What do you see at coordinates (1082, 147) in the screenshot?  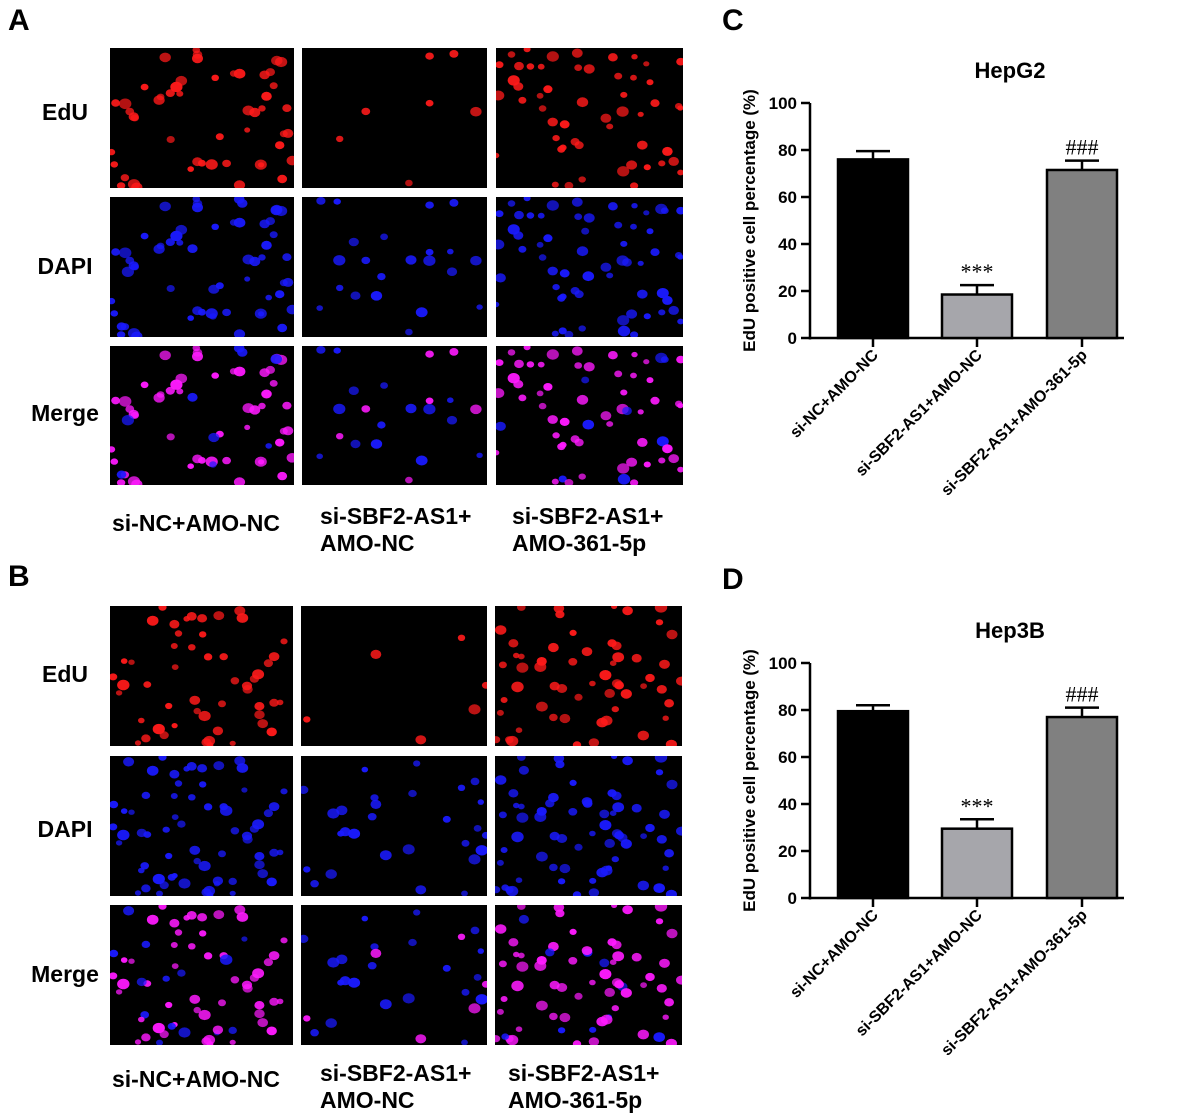 I see `significance-label: ###` at bounding box center [1082, 147].